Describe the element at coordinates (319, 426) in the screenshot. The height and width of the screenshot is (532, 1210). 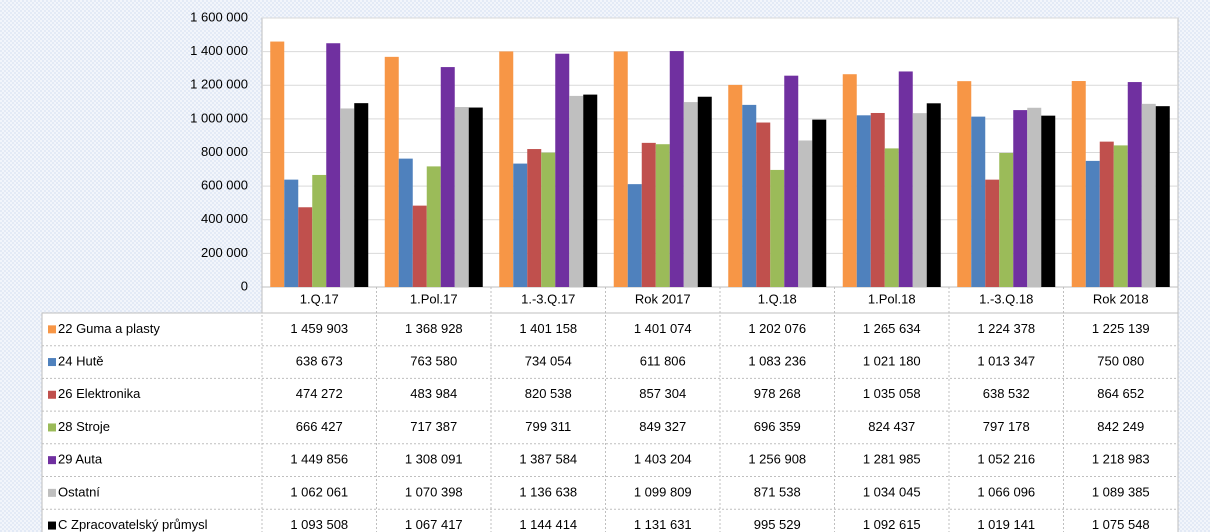
I see `table-value: 666 427` at that location.